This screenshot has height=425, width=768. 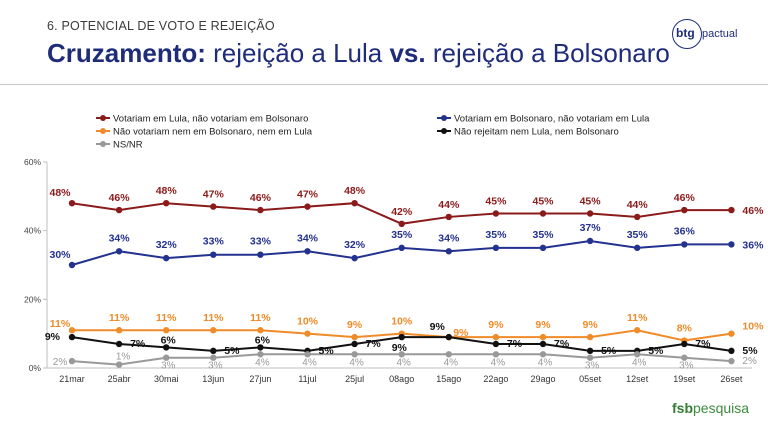 I want to click on x-tick-label: 13jun, so click(x=213, y=379).